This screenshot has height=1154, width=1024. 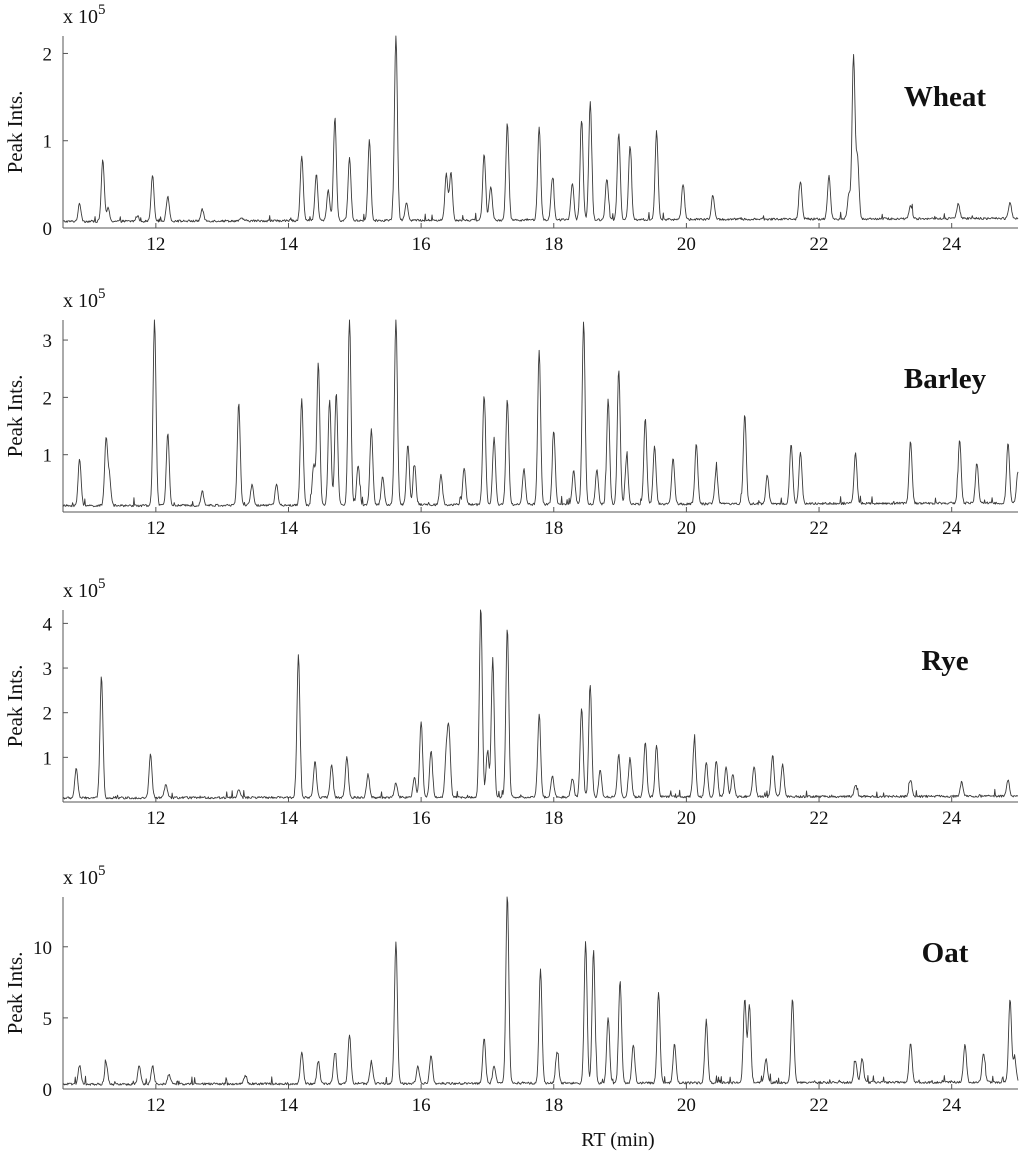 What do you see at coordinates (945, 379) in the screenshot?
I see `series-label-barley: Barley` at bounding box center [945, 379].